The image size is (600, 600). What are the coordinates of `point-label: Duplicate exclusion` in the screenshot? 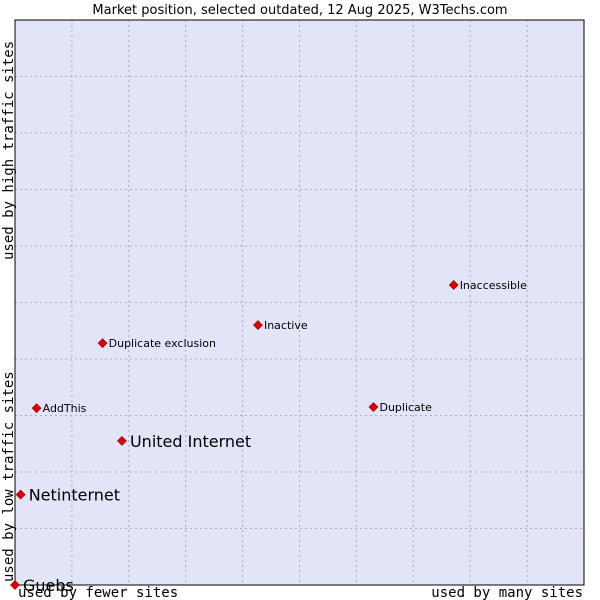 It's located at (162, 343).